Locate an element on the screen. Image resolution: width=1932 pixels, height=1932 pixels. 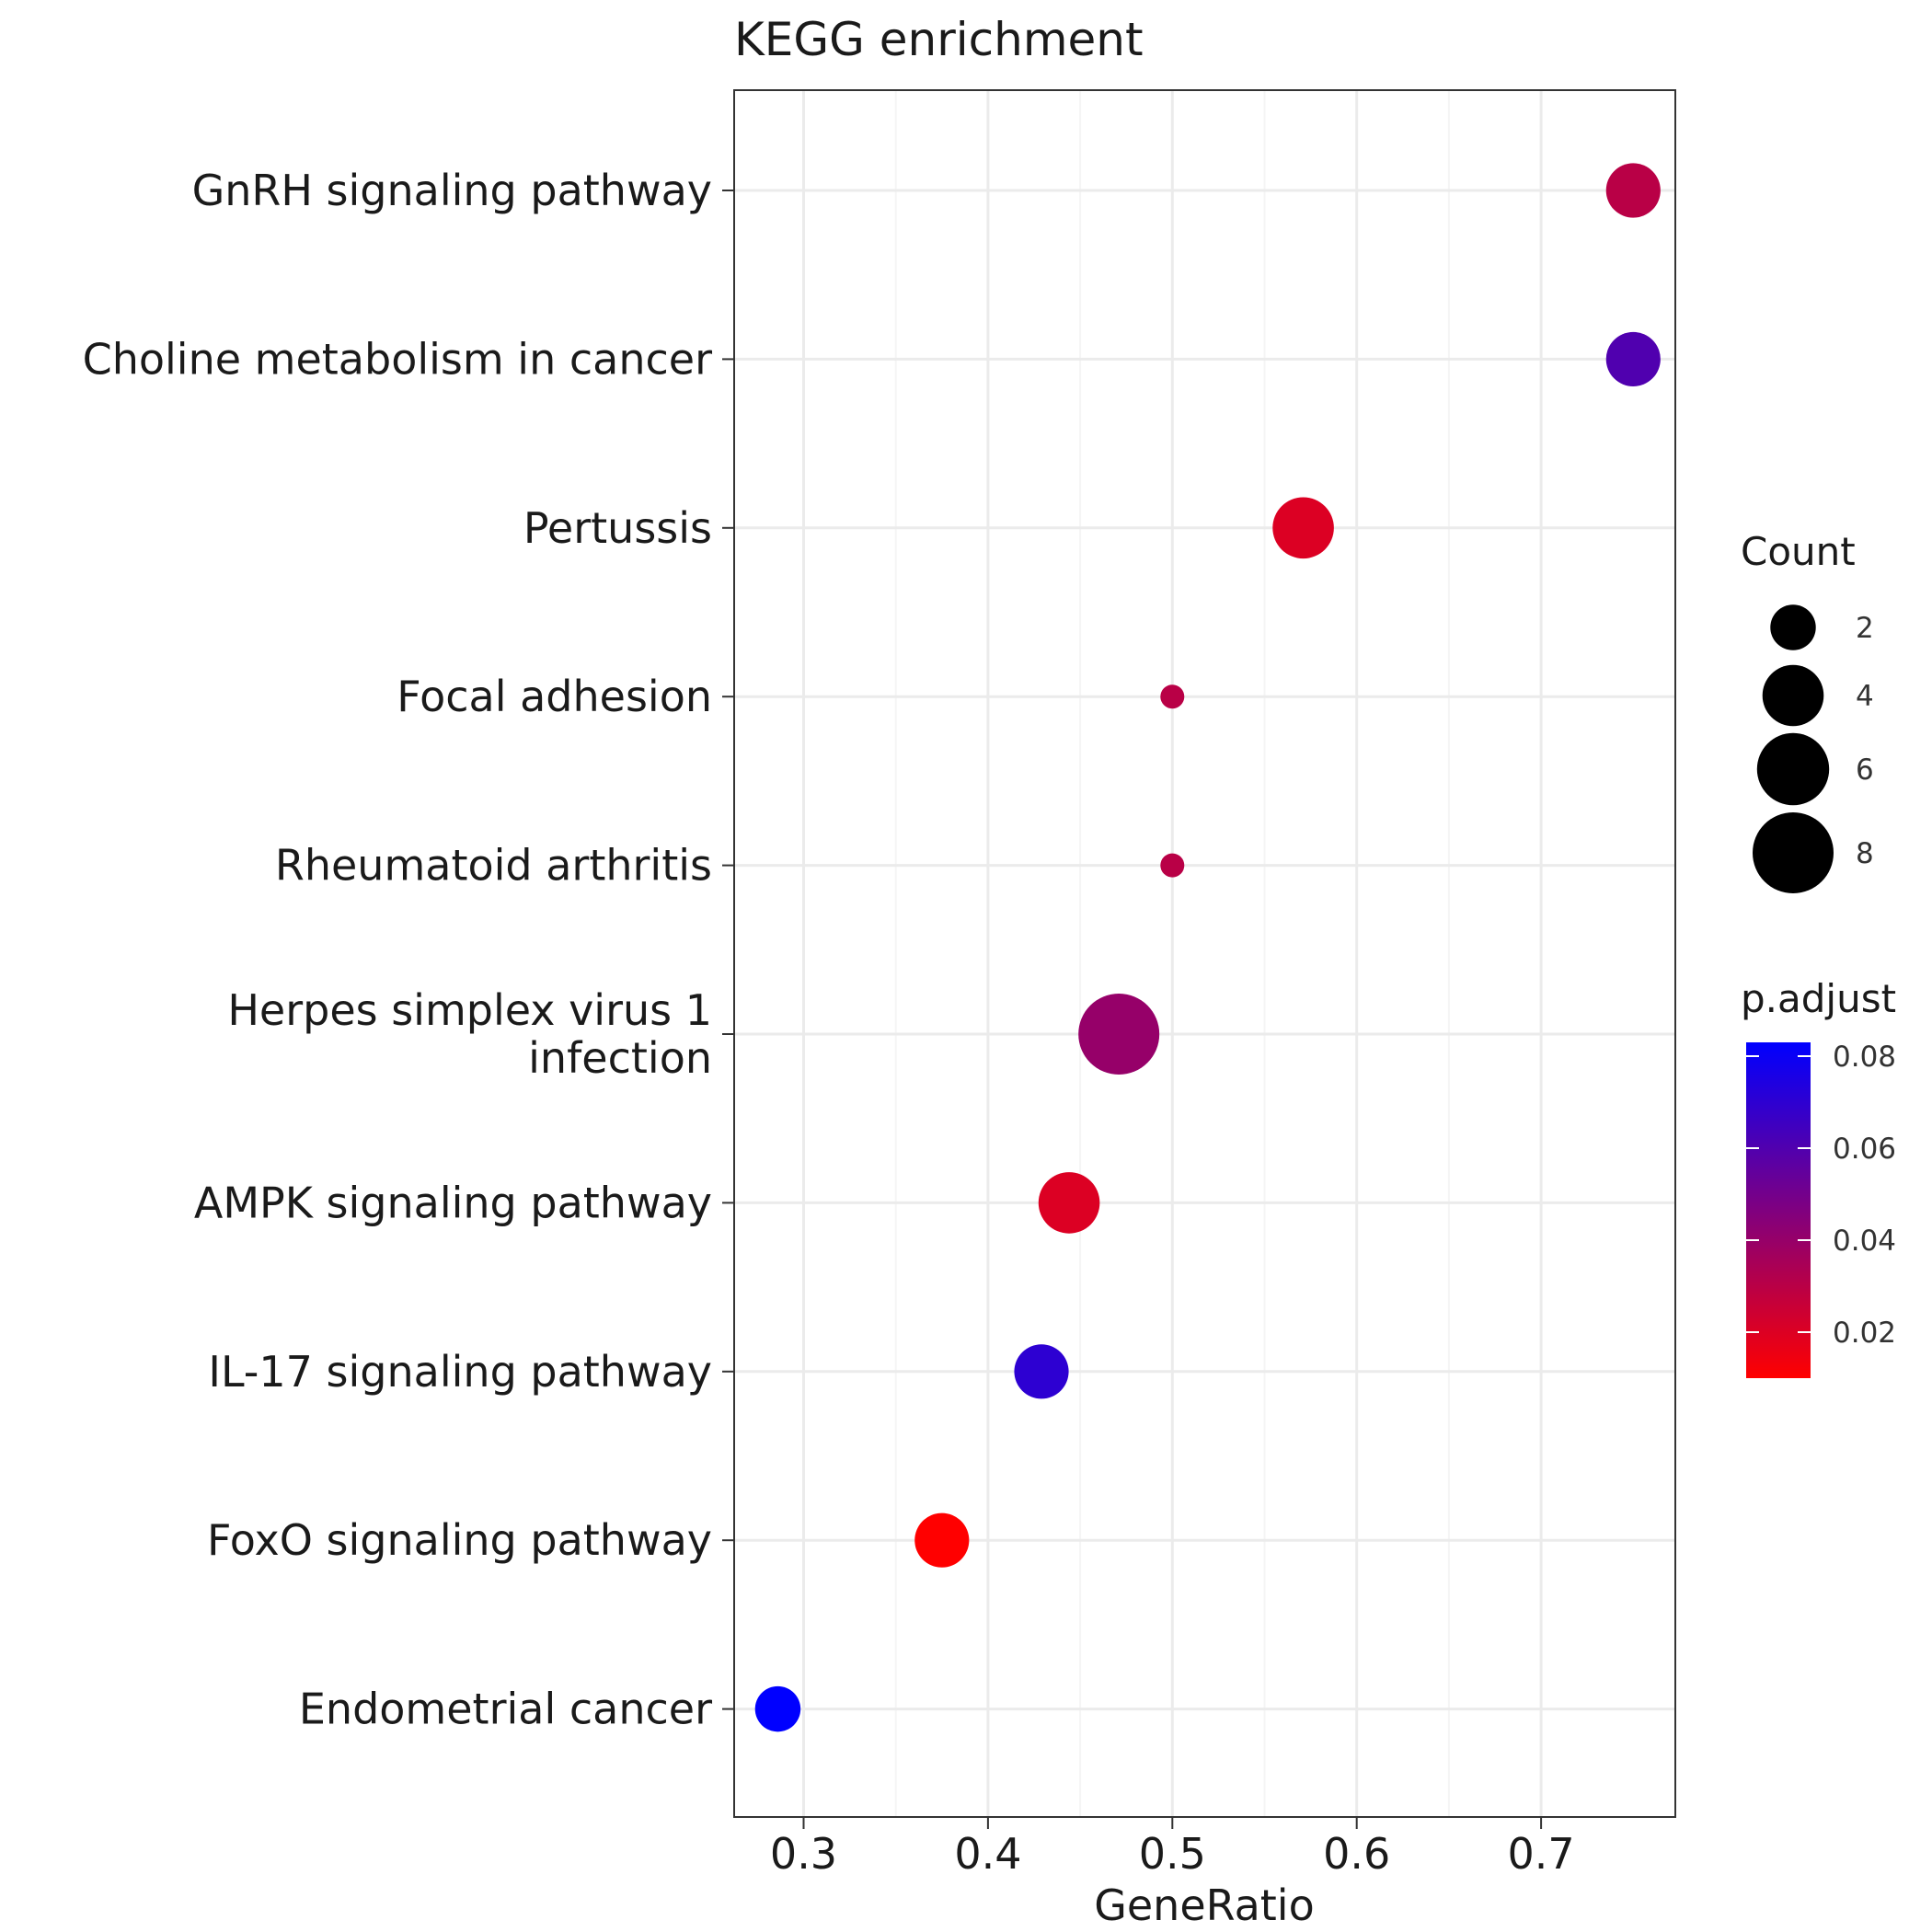
color-legend-label: 0.06 is located at coordinates (1864, 1149).